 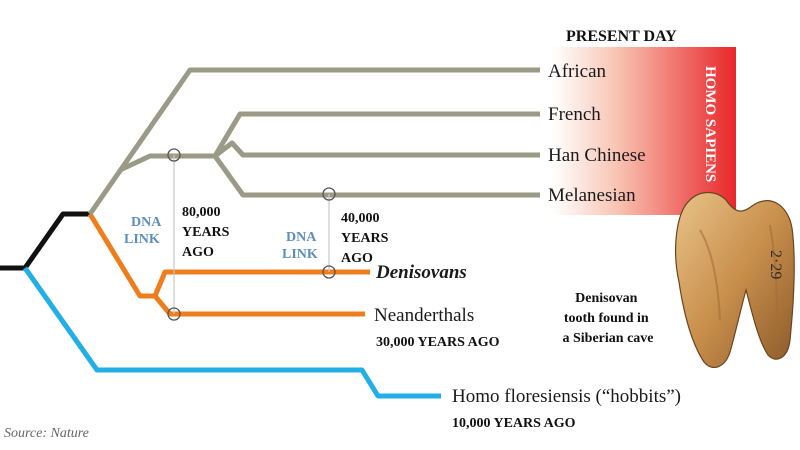 What do you see at coordinates (421, 272) in the screenshot?
I see `tip-denisovans: Denisovans` at bounding box center [421, 272].